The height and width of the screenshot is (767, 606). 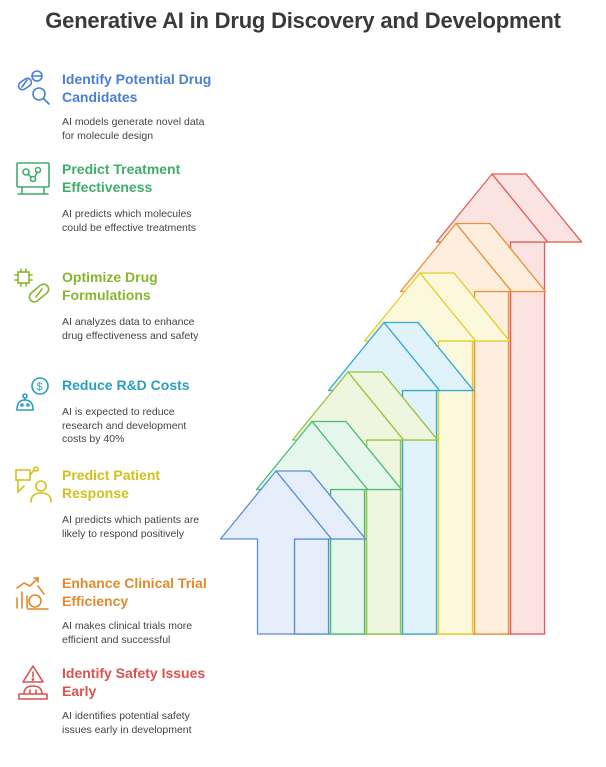 I want to click on arrow-step, so click(x=293, y=552).